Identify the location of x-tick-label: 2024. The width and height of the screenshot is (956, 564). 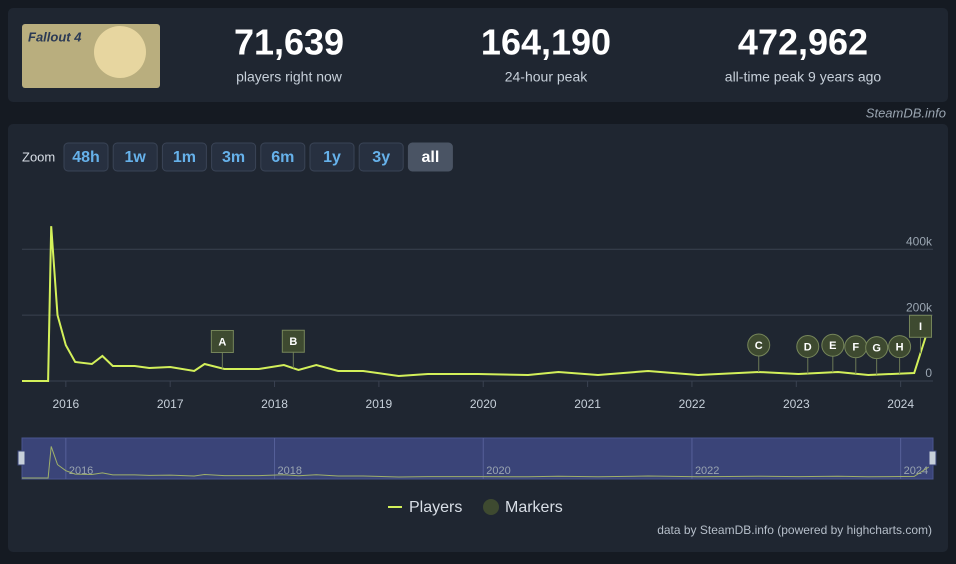
(900, 404).